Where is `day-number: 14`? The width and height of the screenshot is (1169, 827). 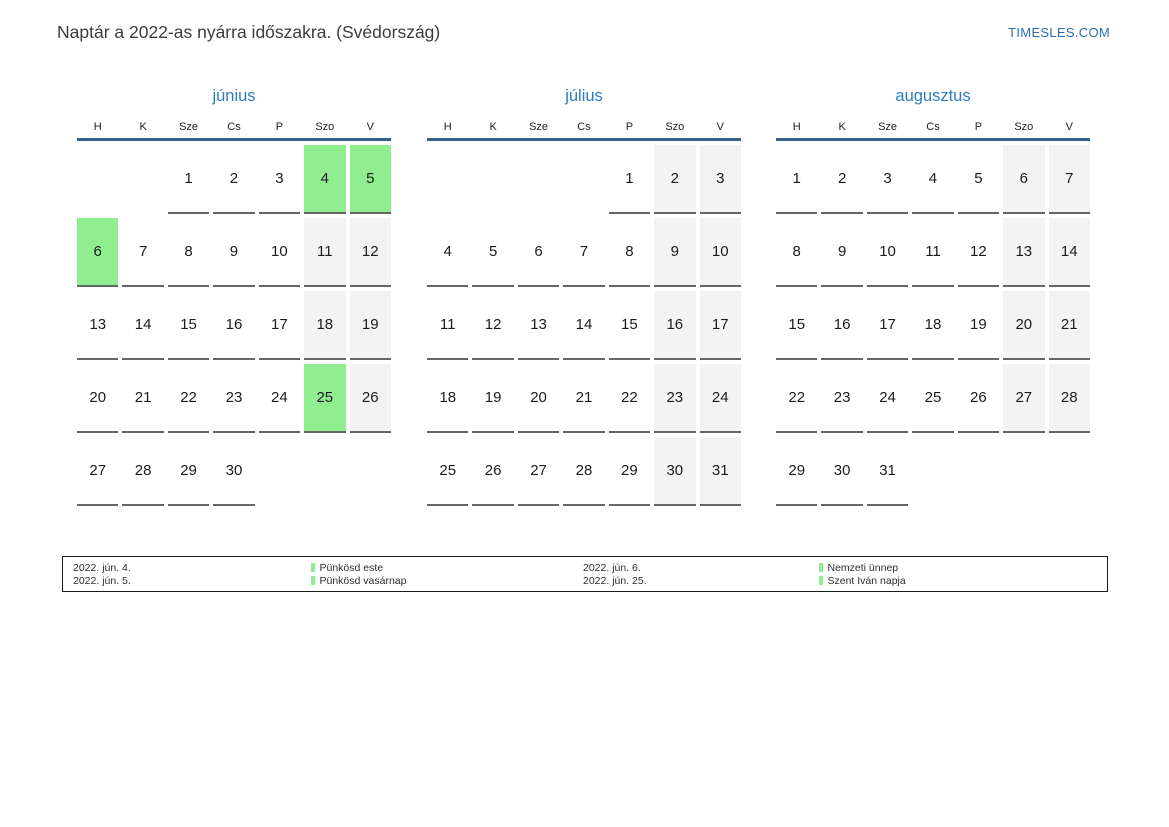
day-number: 14 is located at coordinates (1069, 251).